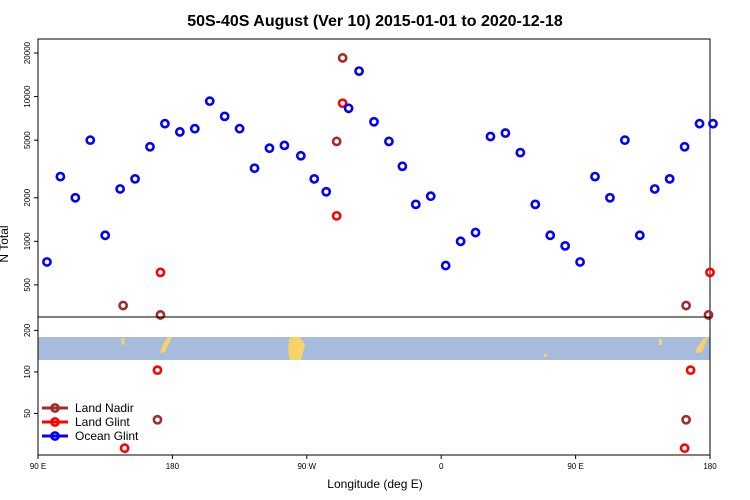 This screenshot has width=750, height=500. Describe the element at coordinates (27, 330) in the screenshot. I see `y-tick-label: 200` at that location.